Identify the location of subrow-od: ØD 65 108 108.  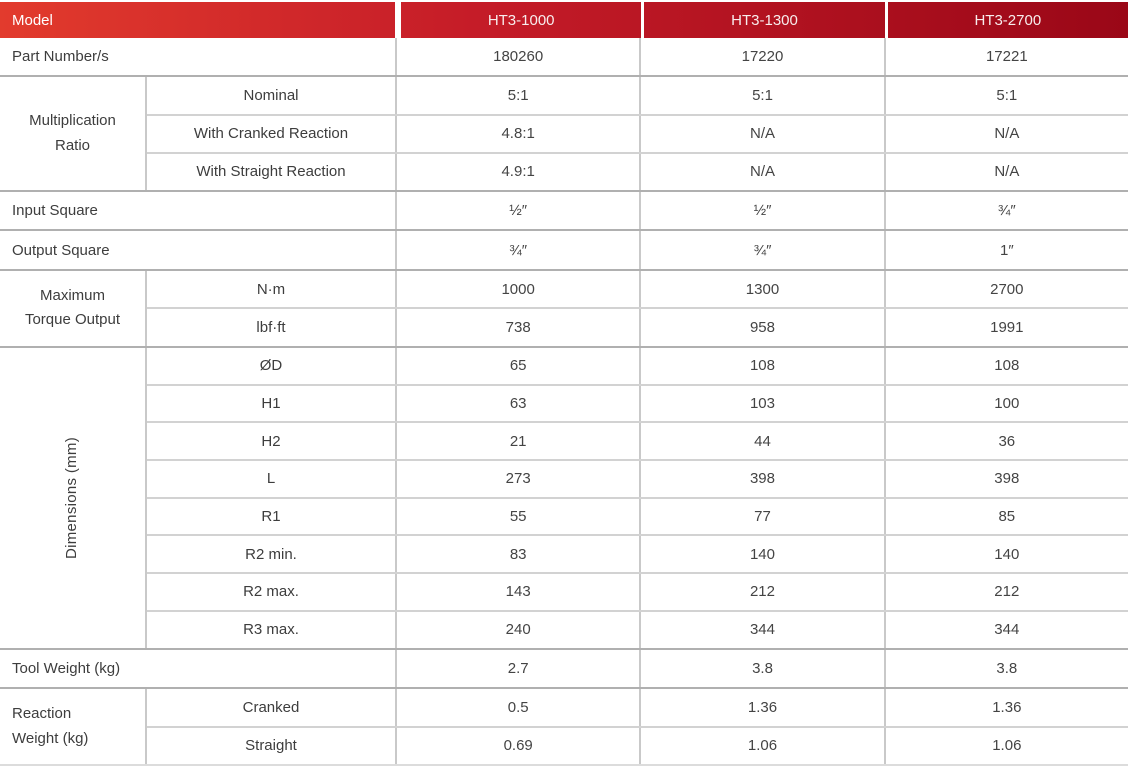
(637, 365).